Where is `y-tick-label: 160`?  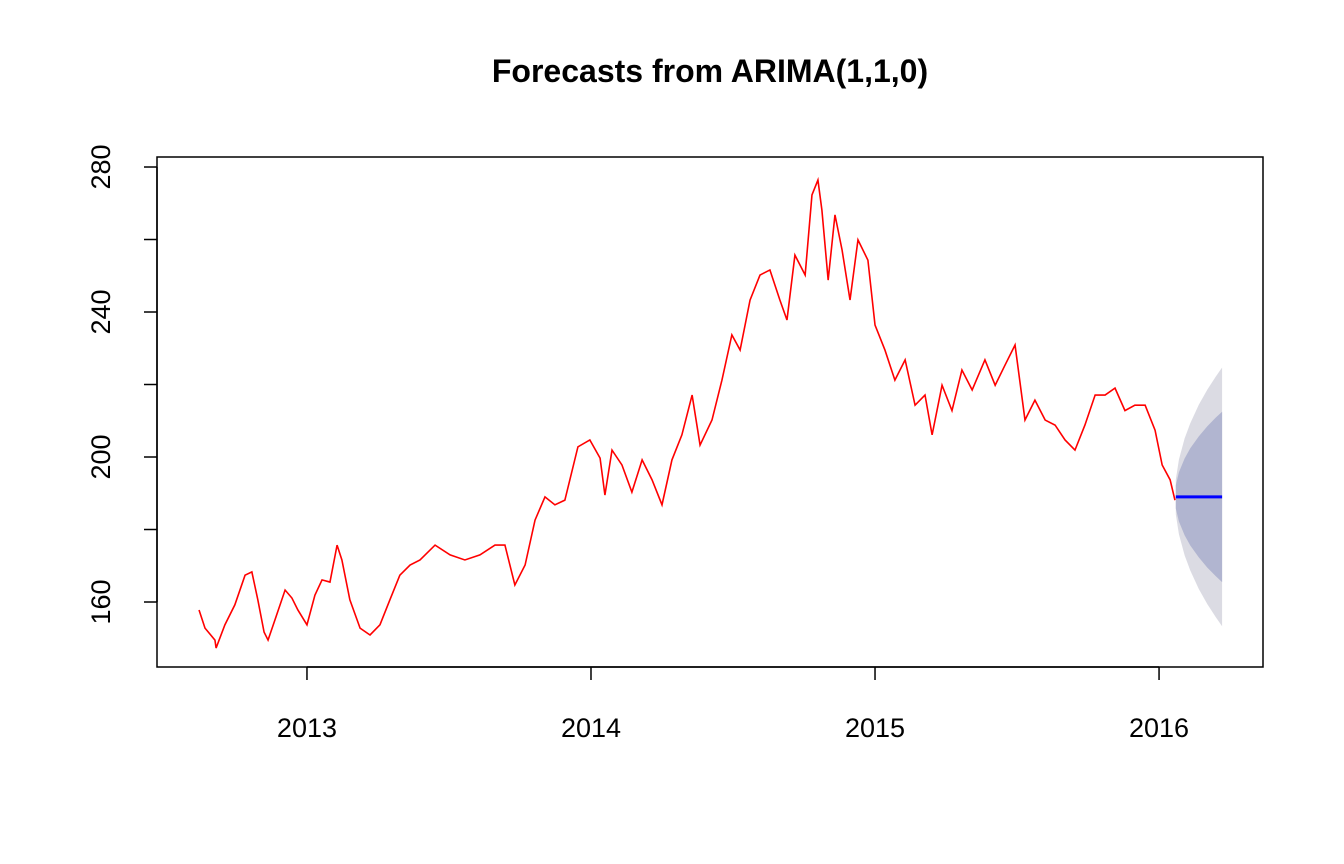 y-tick-label: 160 is located at coordinates (101, 601).